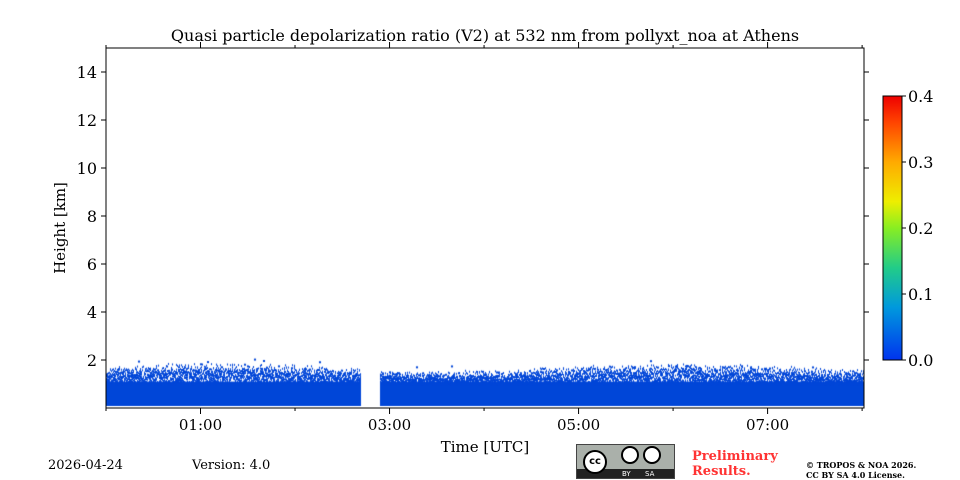 The width and height of the screenshot is (960, 480). What do you see at coordinates (855, 475) in the screenshot?
I see `copyright-line-2: CC BY SA 4.0 License.` at bounding box center [855, 475].